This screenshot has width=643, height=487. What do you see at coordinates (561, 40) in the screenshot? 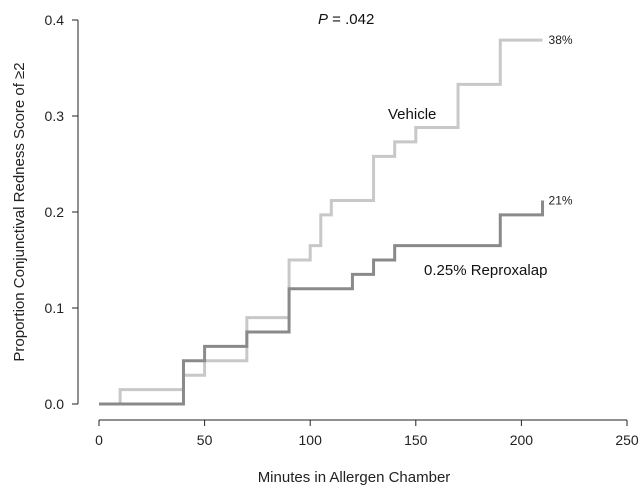
I see `end-label-vehicle: 38%` at bounding box center [561, 40].